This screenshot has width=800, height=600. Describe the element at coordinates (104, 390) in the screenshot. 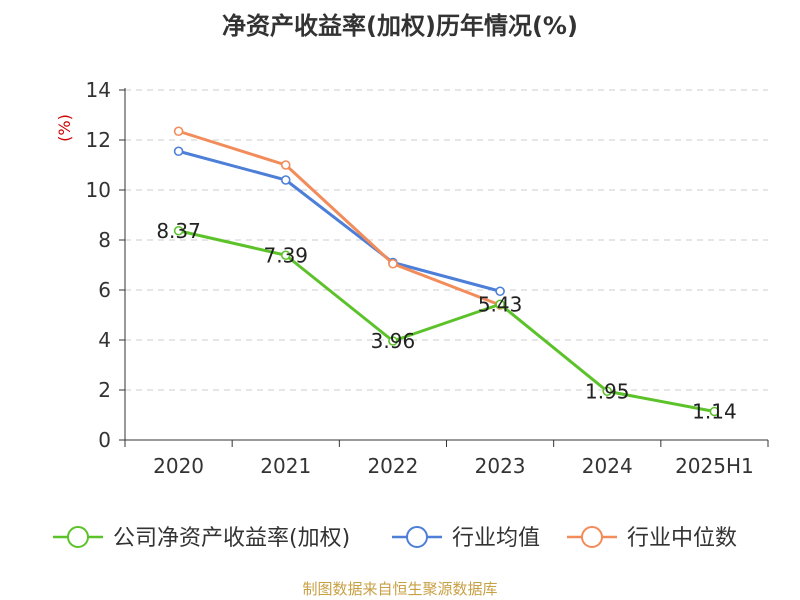

I see `y-tick-label: 2` at that location.